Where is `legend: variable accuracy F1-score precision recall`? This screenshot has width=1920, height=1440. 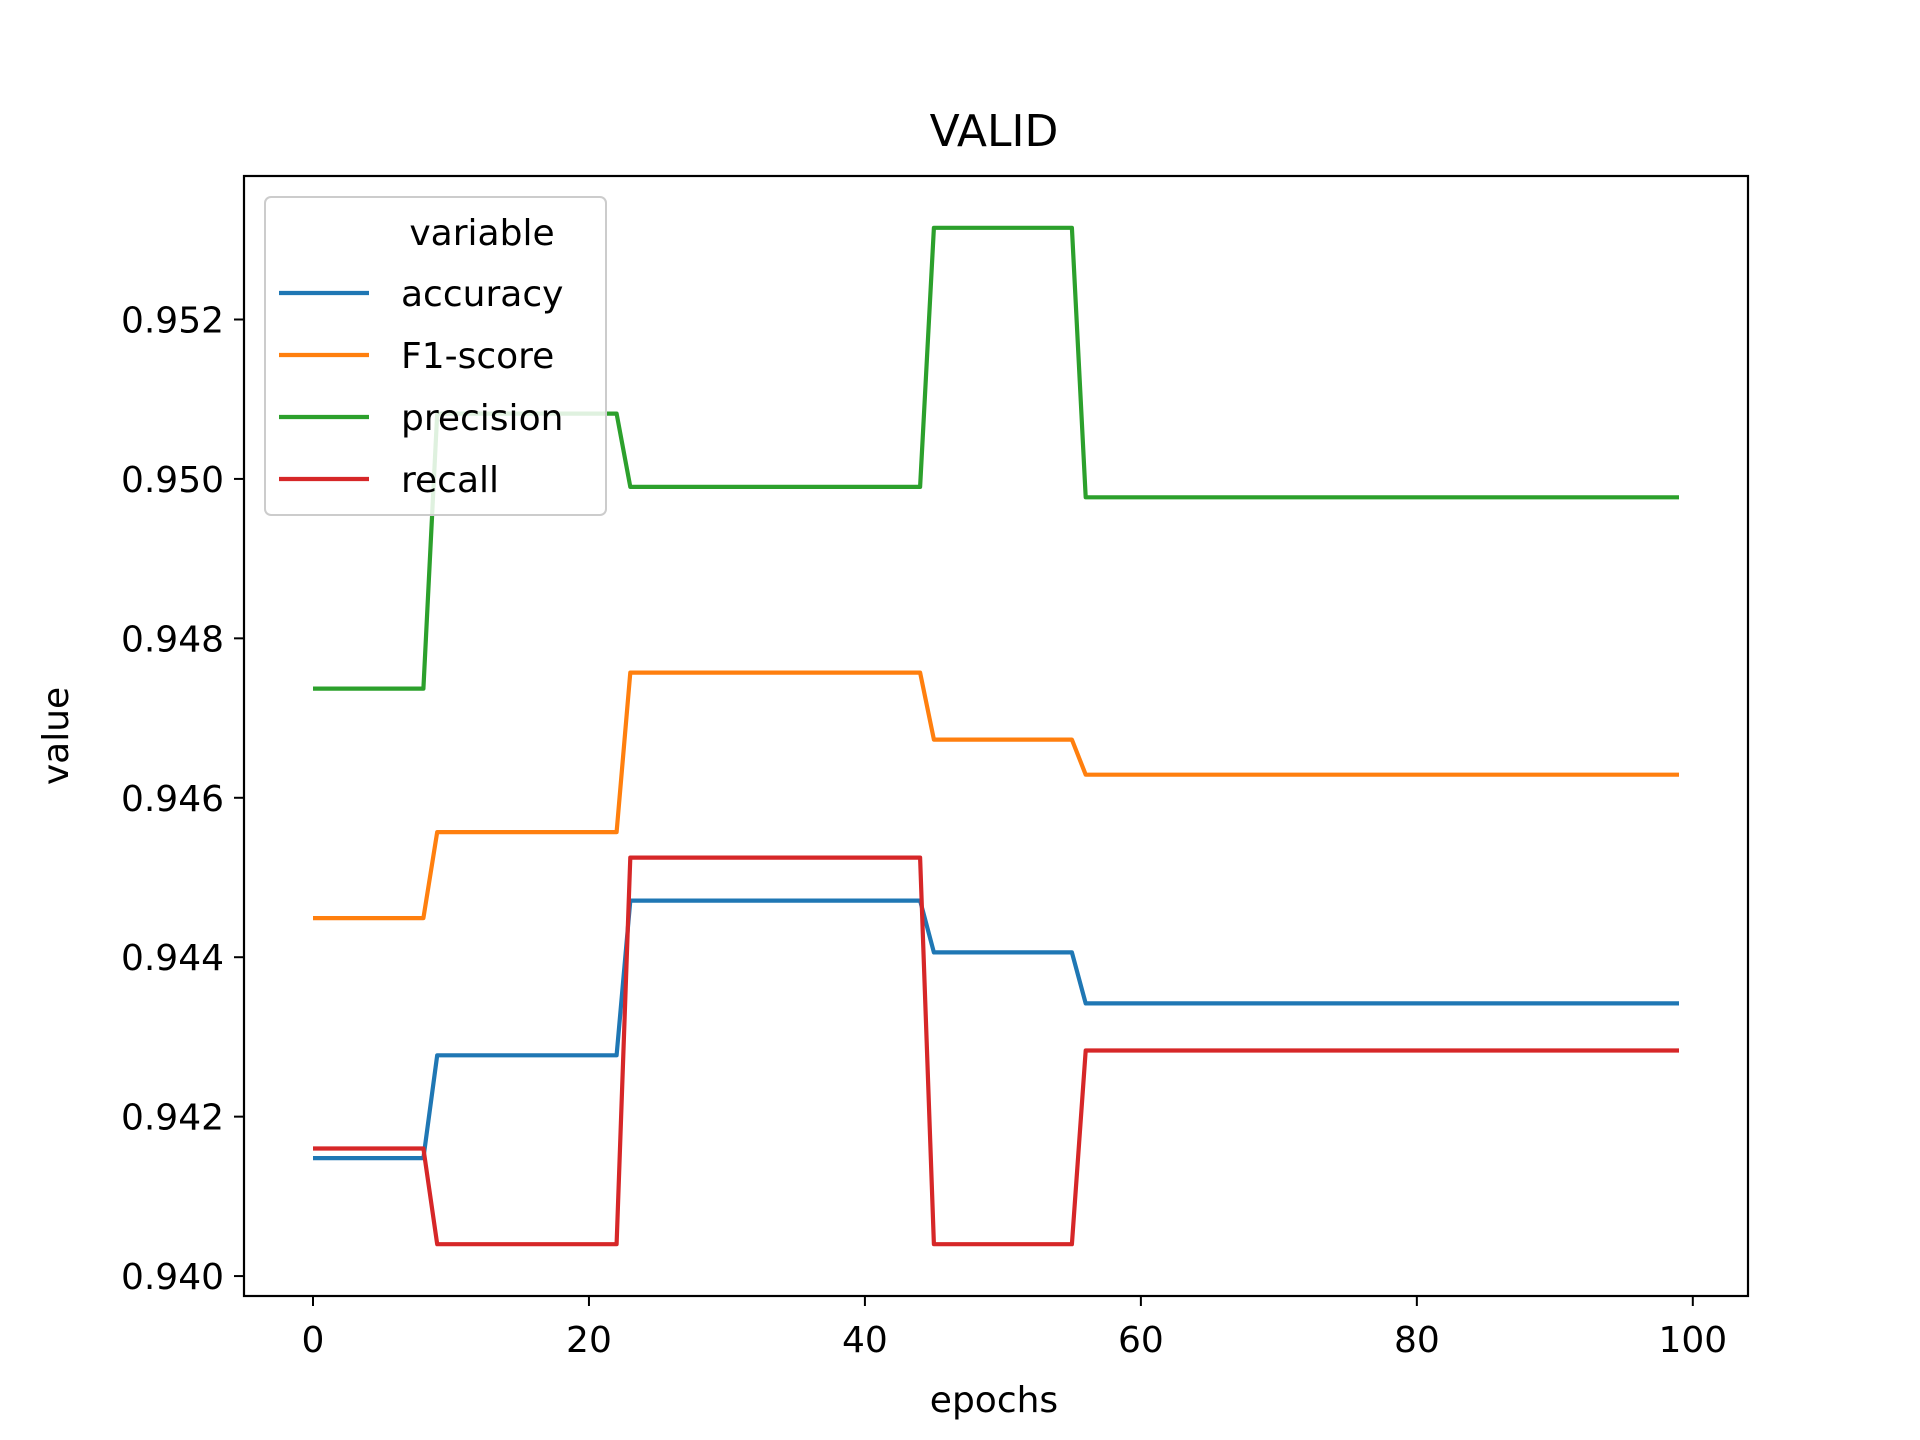
legend: variable accuracy F1-score precision recall is located at coordinates (435, 356).